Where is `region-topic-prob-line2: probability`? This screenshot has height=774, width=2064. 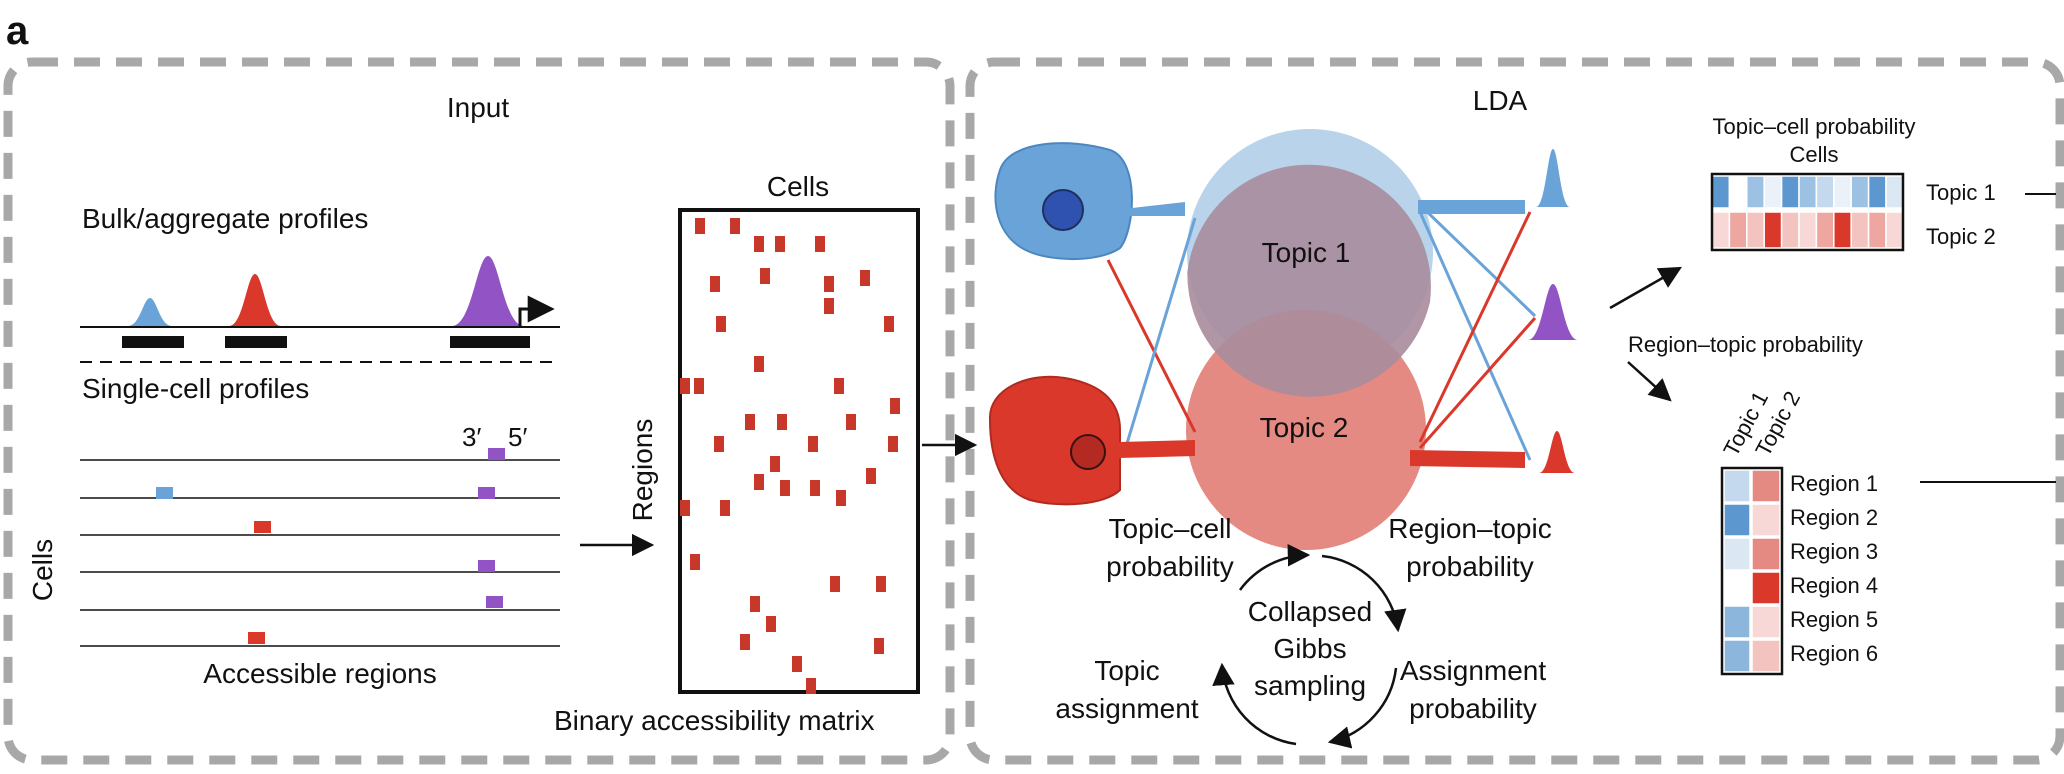
region-topic-prob-line2: probability is located at coordinates (1470, 566).